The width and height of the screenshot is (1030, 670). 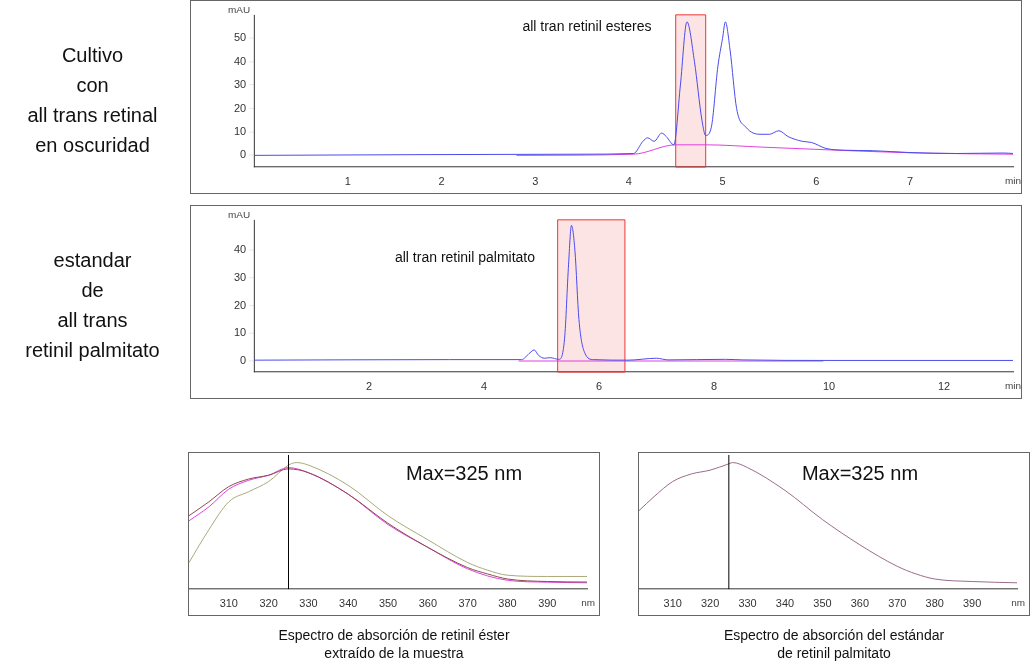 What do you see at coordinates (347, 180) in the screenshot?
I see `x-tick-label: 1` at bounding box center [347, 180].